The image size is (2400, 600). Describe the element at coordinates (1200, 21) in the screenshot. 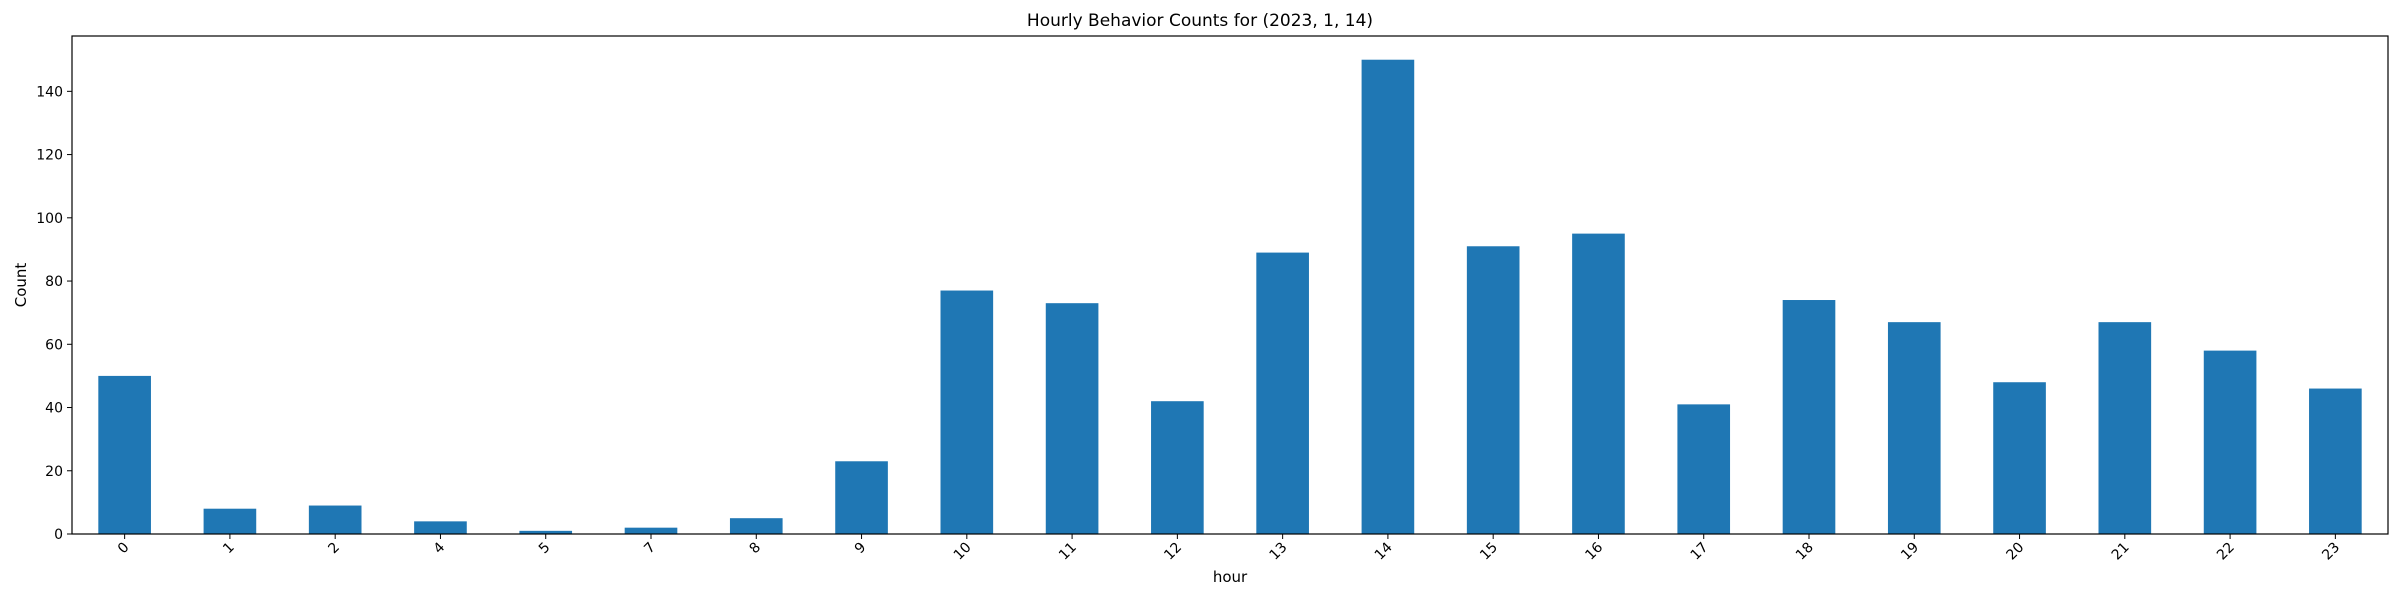

I see `chart-title: Hourly Behavior Counts for (2023, 1, 14)` at that location.